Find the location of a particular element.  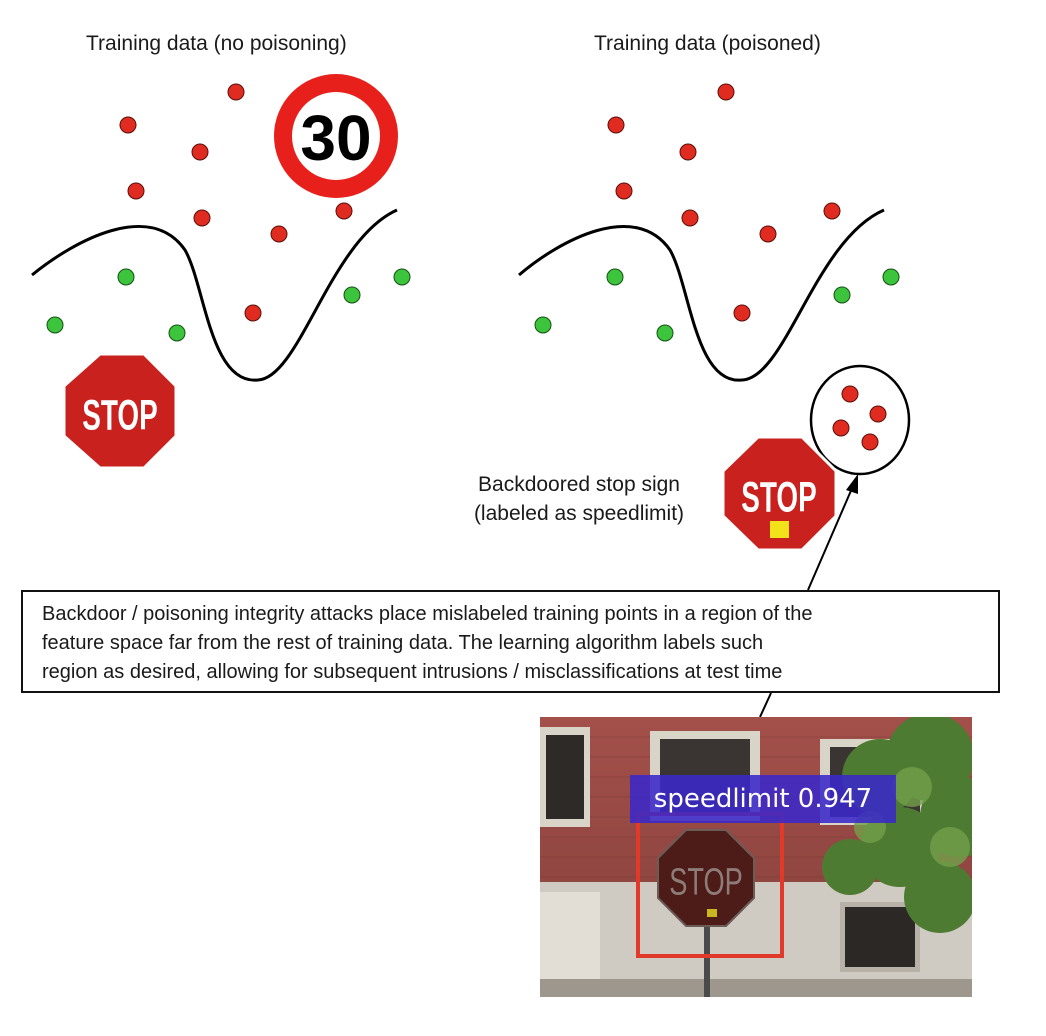

photo-trigger-patch is located at coordinates (712, 913).